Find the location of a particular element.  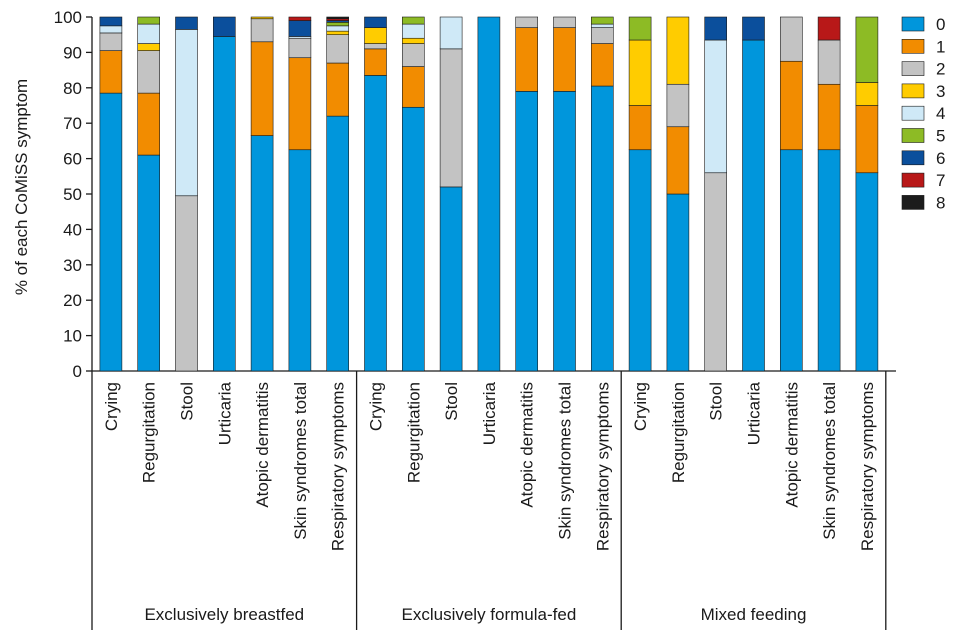

legend-label: 8 is located at coordinates (940, 202).